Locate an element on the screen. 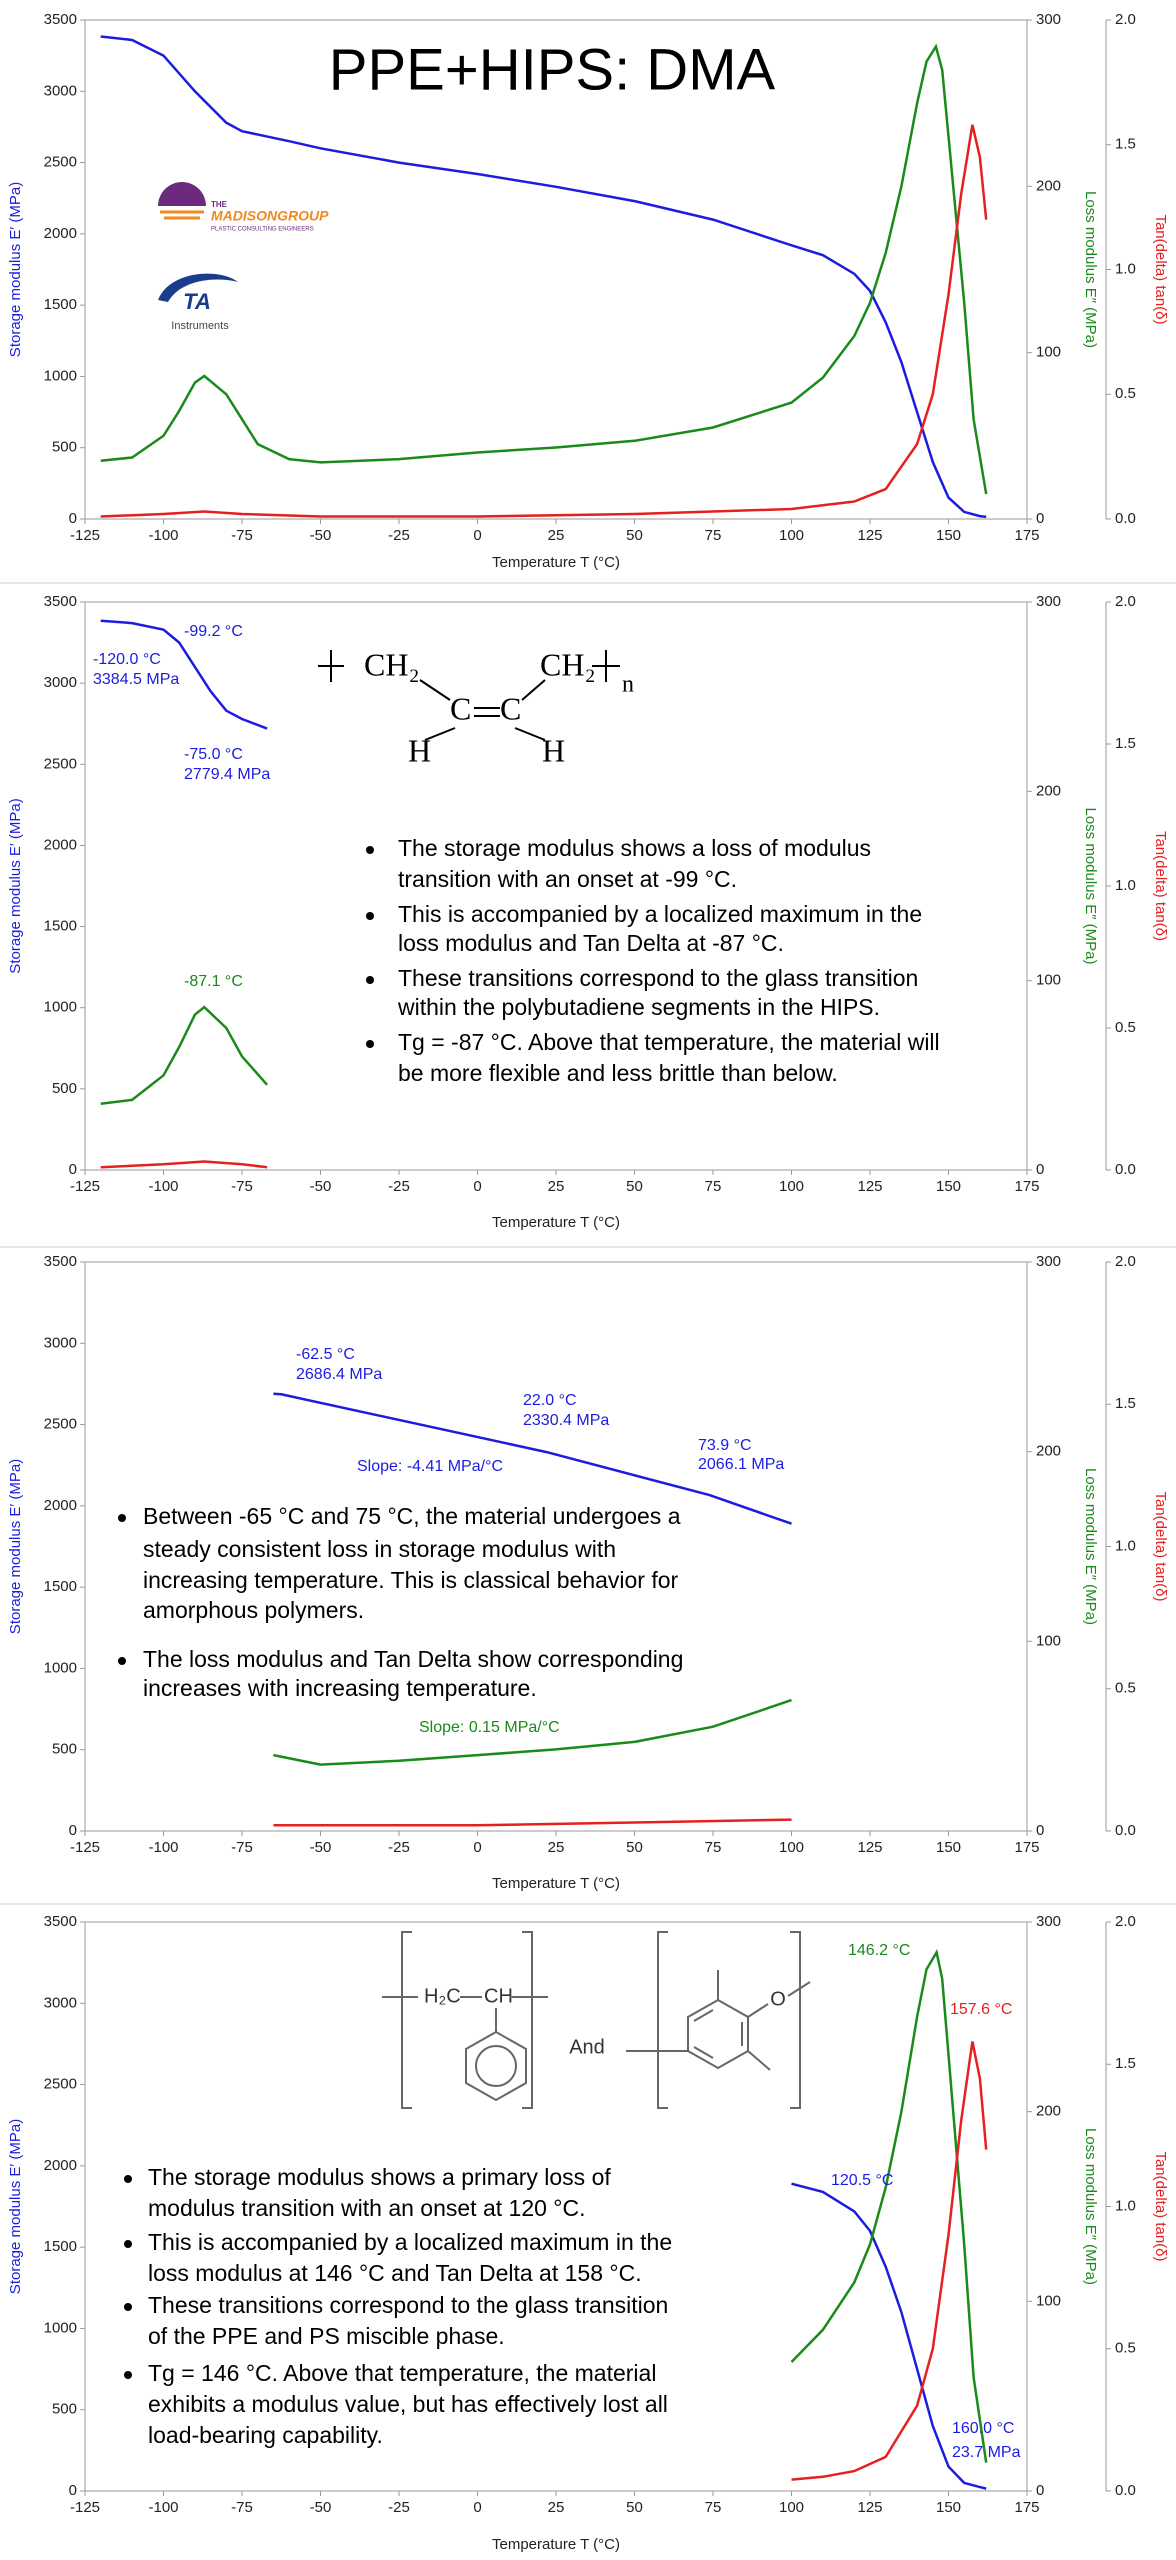 The image size is (1176, 2560). annotation: 120.5 °C is located at coordinates (862, 2180).